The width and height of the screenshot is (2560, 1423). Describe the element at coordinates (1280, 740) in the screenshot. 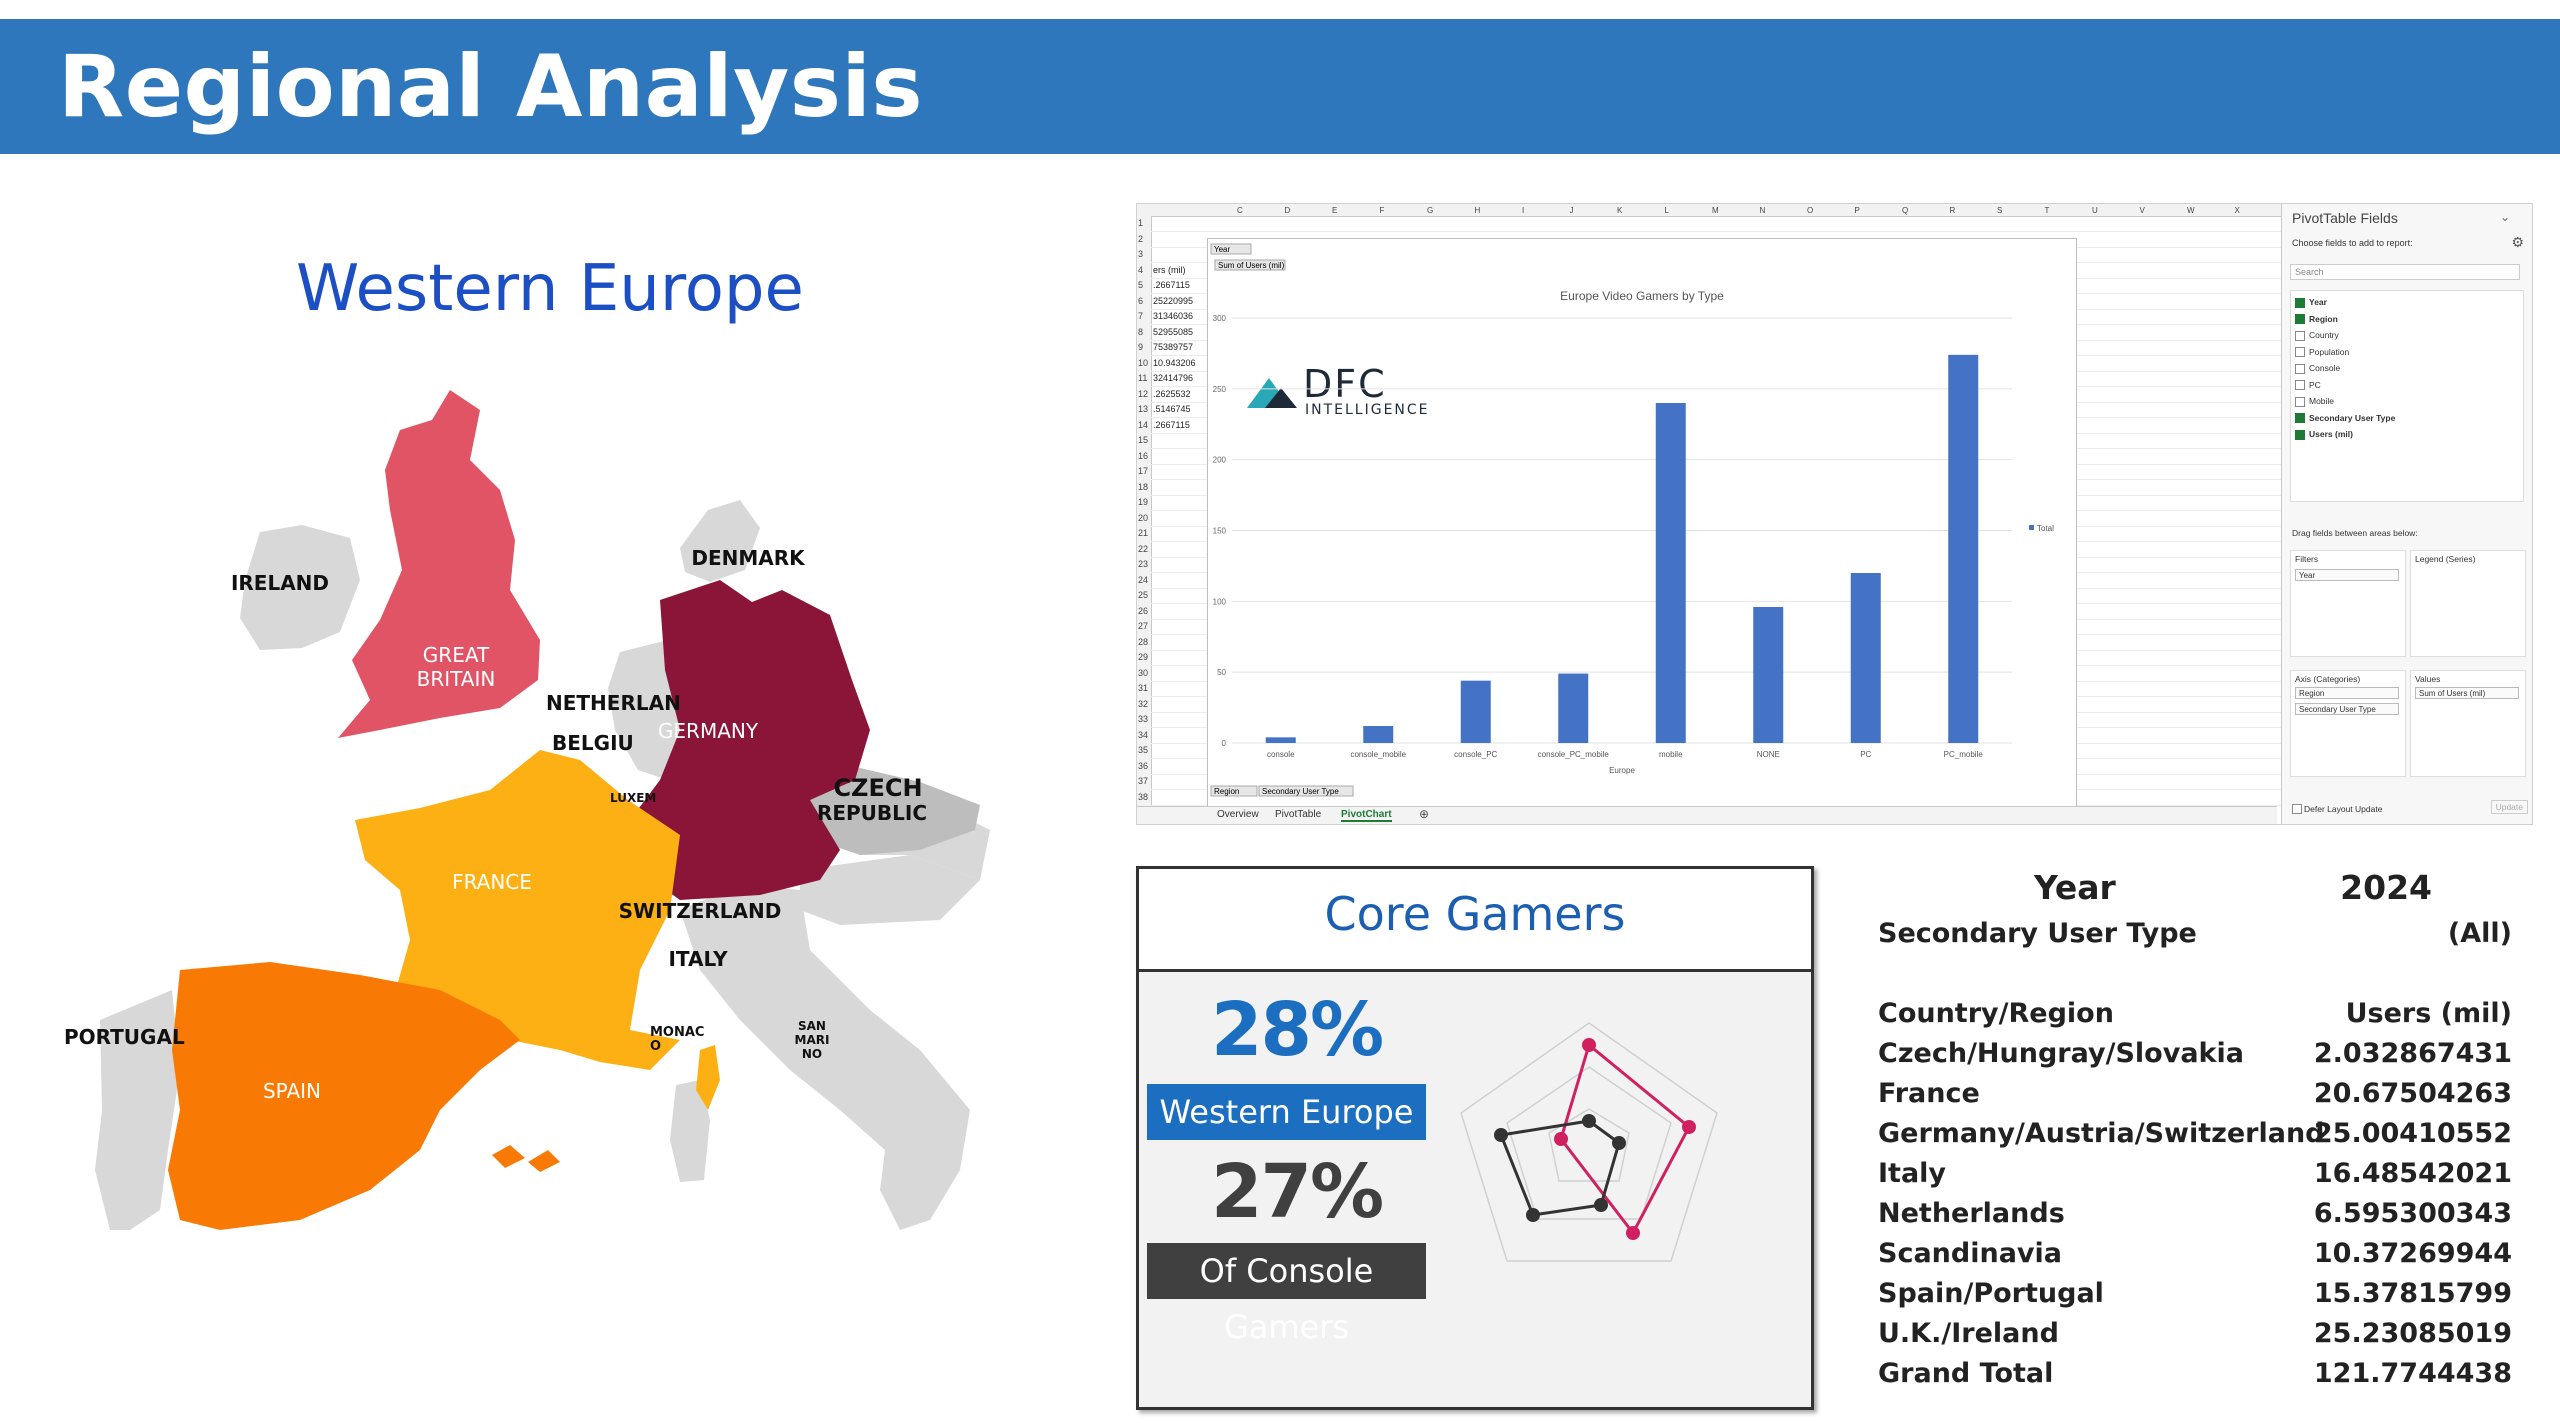

I see `bar-console` at that location.